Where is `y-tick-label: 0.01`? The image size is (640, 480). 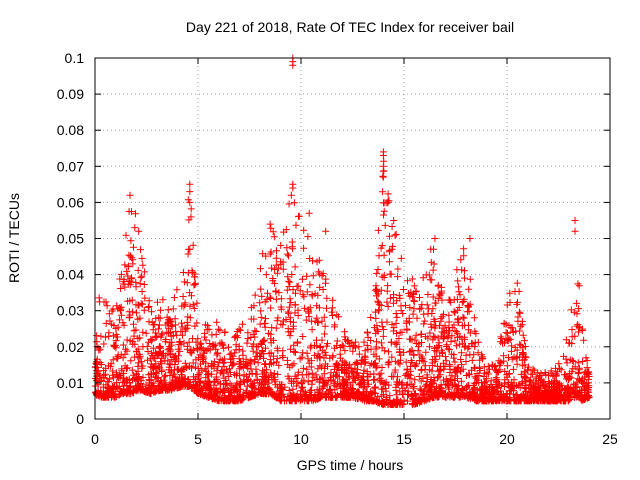
y-tick-label: 0.01 is located at coordinates (70, 383).